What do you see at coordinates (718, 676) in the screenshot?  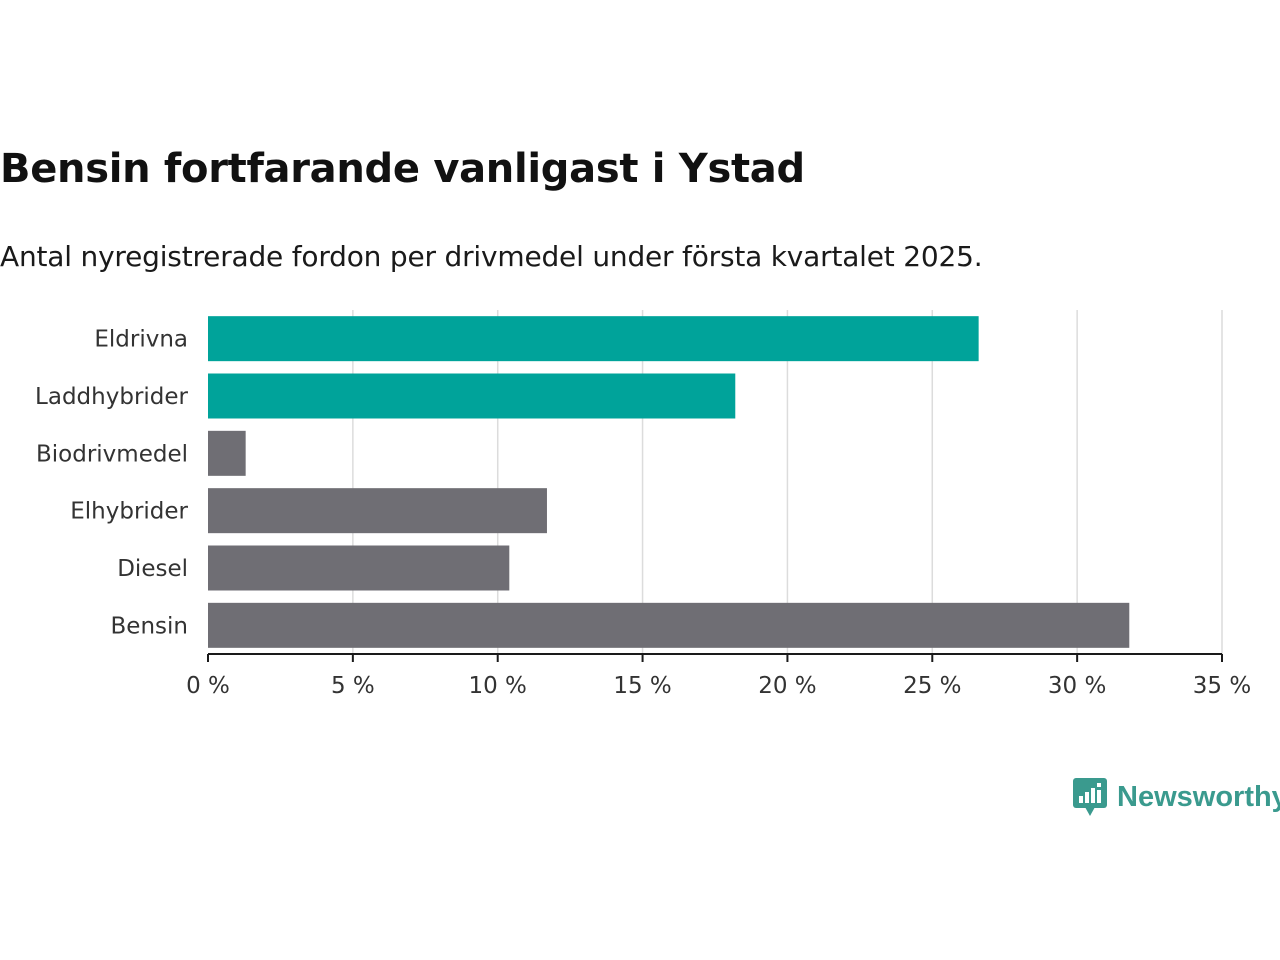 I see `x-axis: 0 % 5 % 10 % 15 % 20 % 25 % 30 % 35 %` at bounding box center [718, 676].